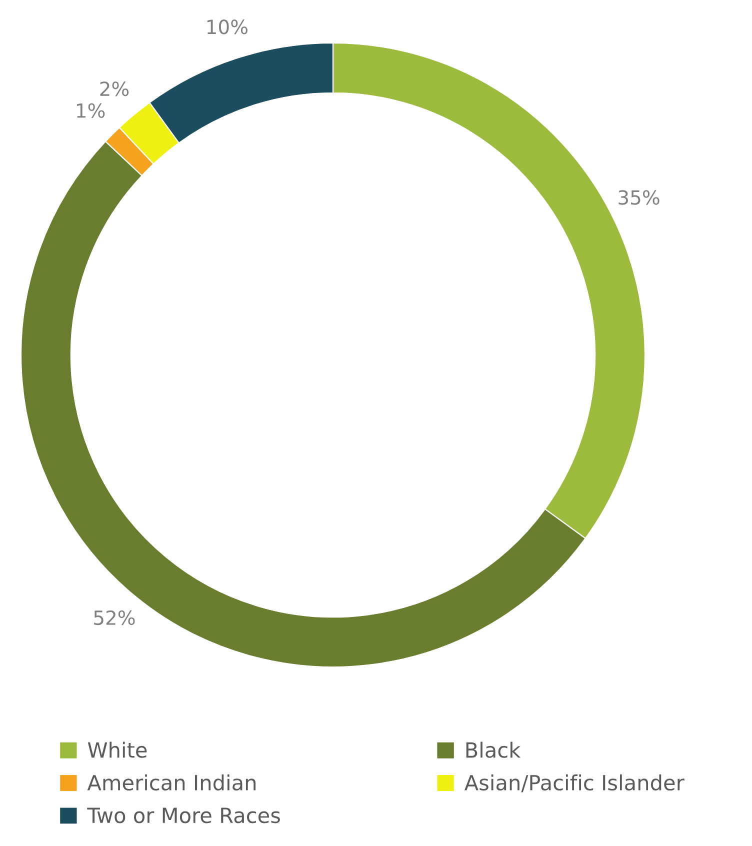 The image size is (752, 846). Describe the element at coordinates (639, 197) in the screenshot. I see `data-label: 35%` at that location.